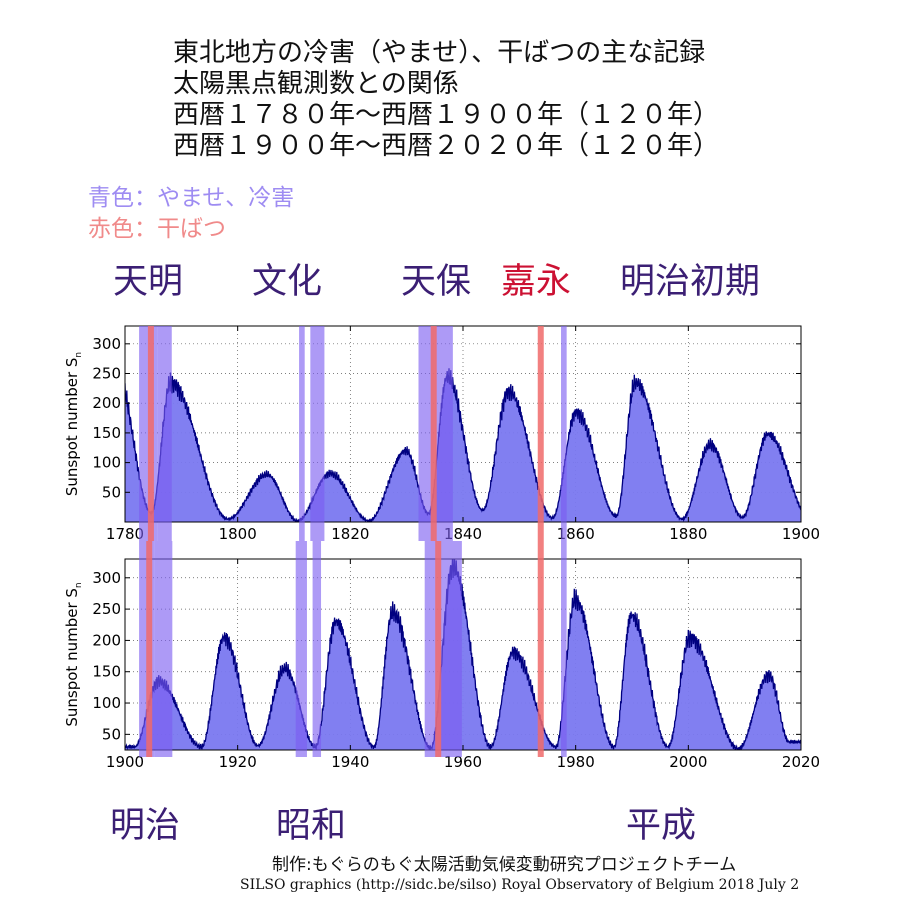 This screenshot has height=912, width=902. I want to click on x-tick-label: 1820, so click(350, 534).